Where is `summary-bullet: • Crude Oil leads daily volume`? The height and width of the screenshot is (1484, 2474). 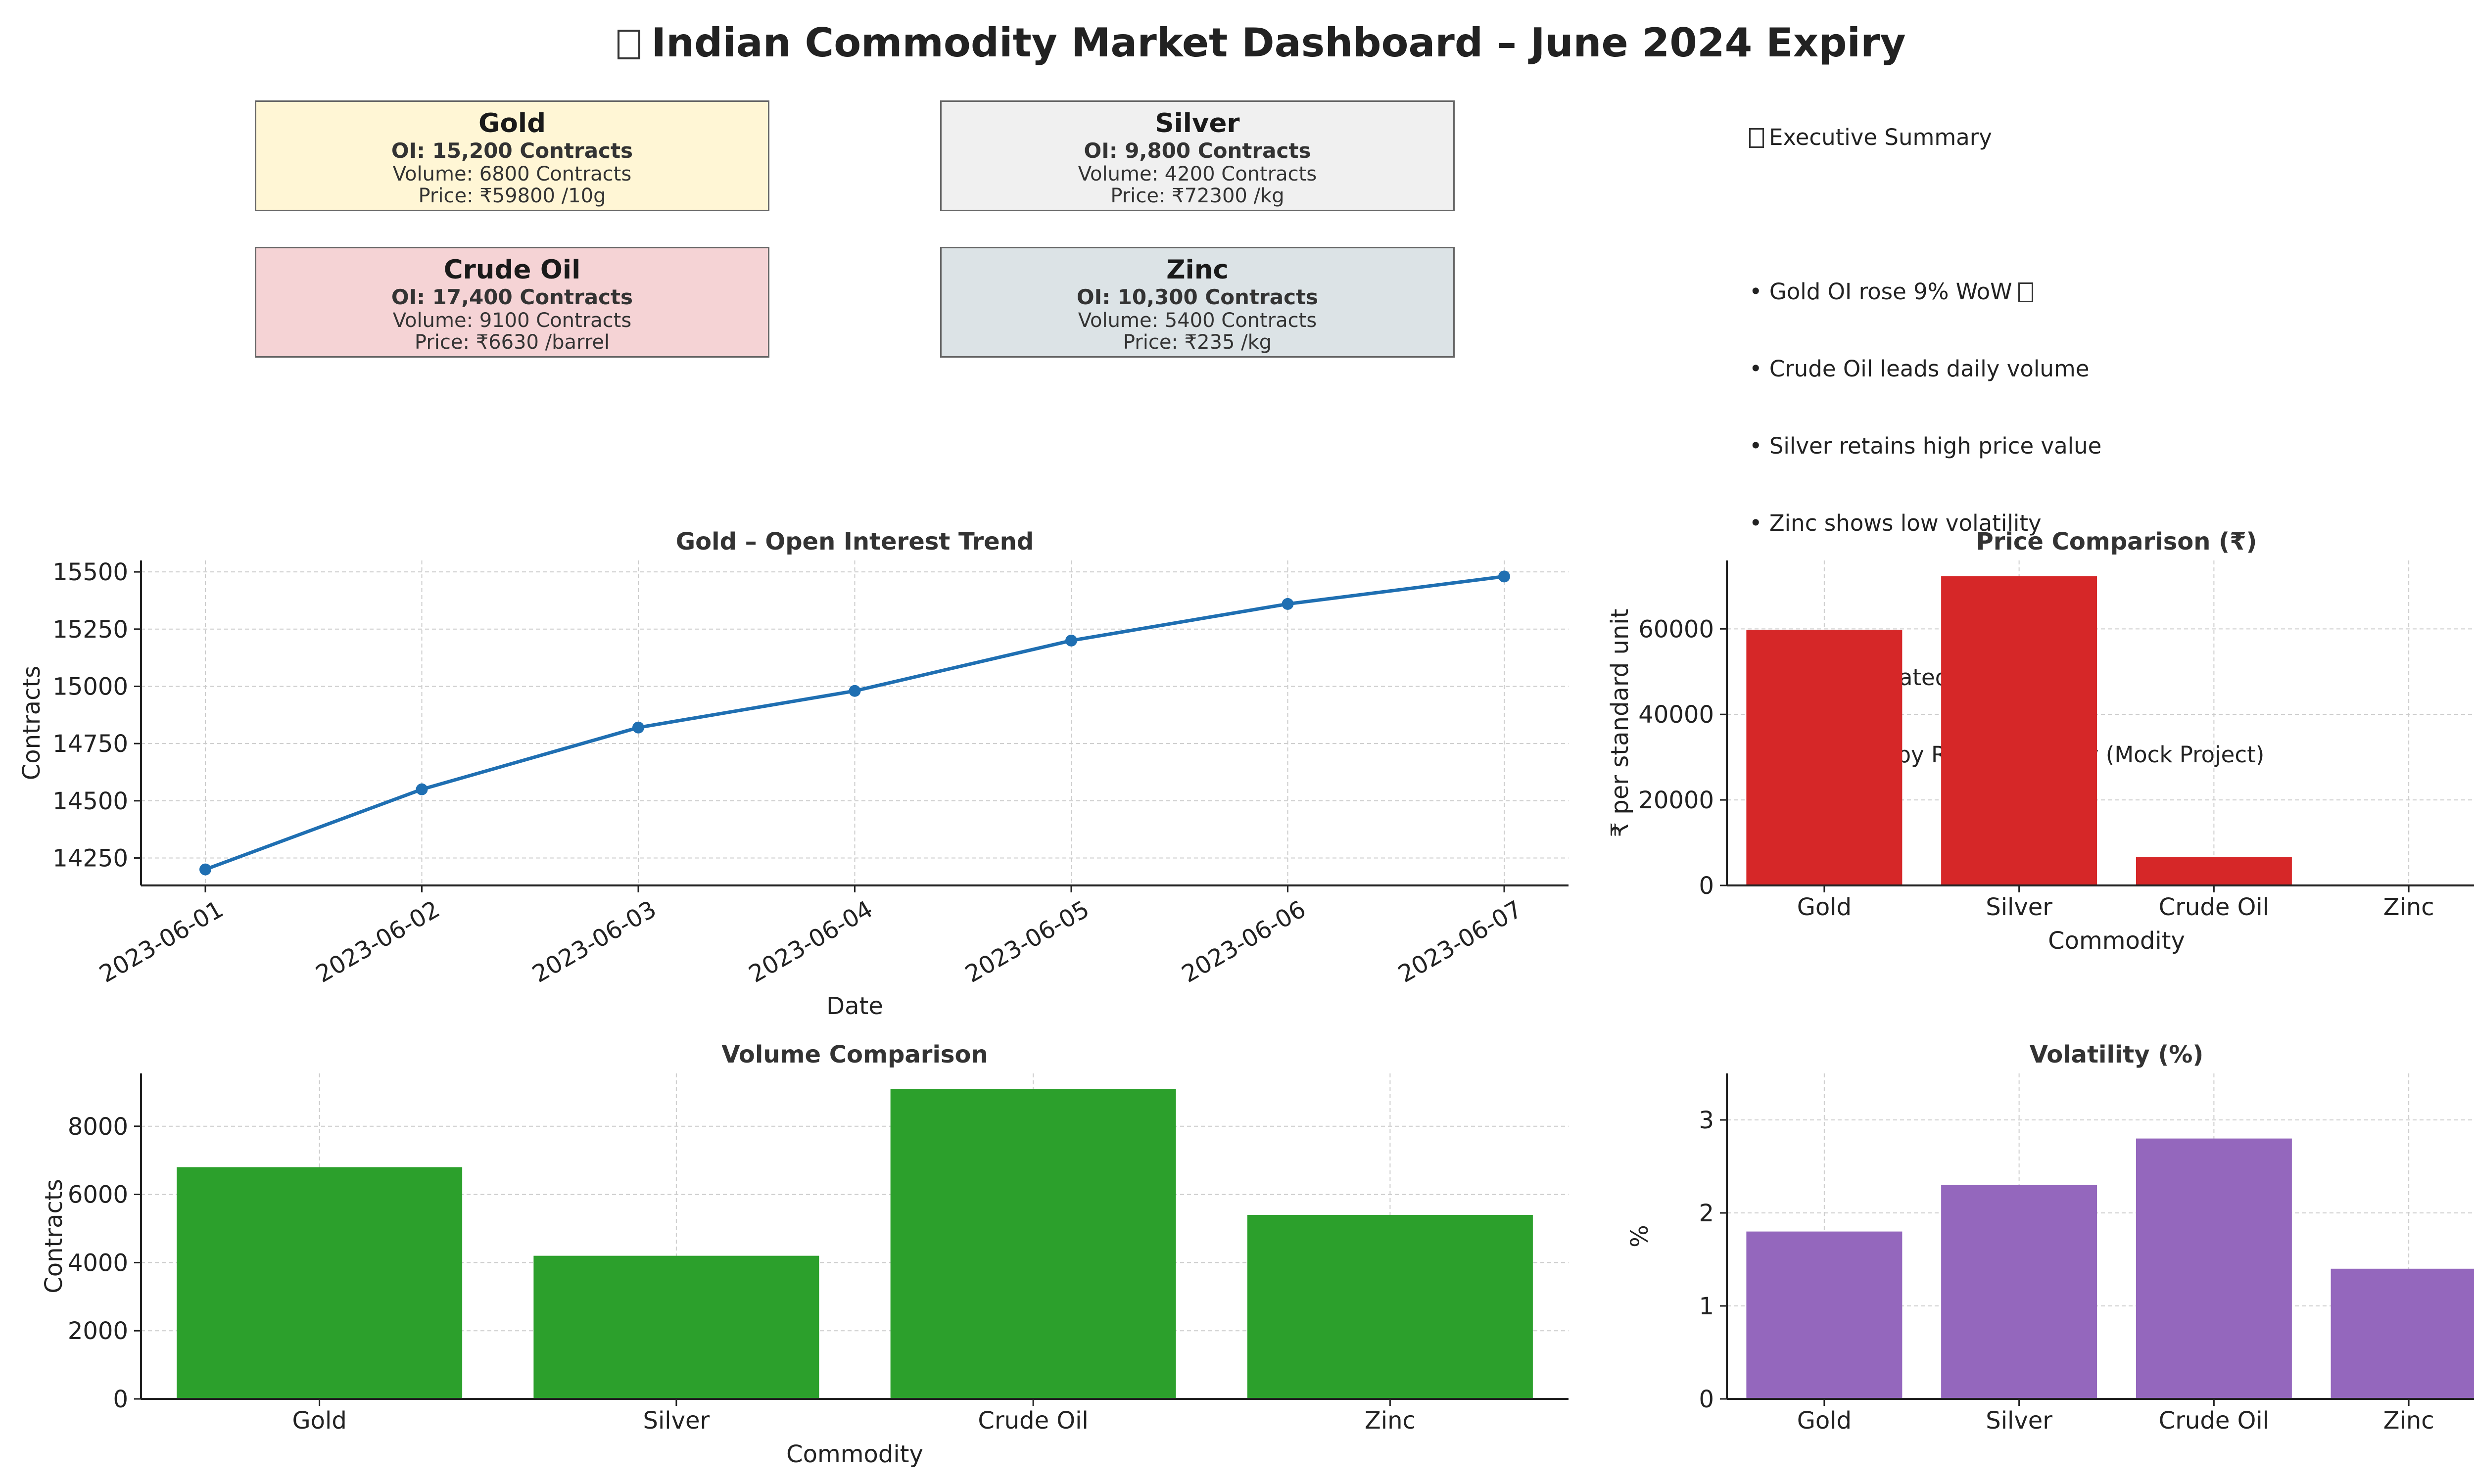
summary-bullet: • Crude Oil leads daily volume is located at coordinates (1920, 369).